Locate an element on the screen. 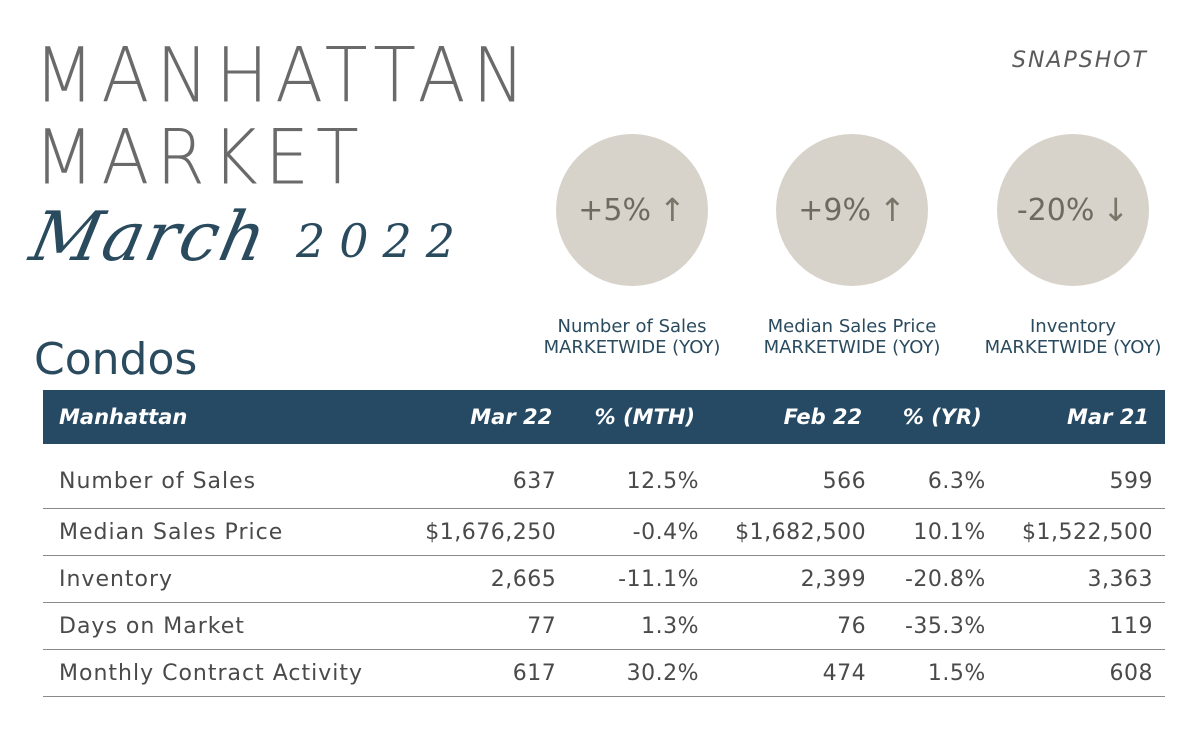 Image resolution: width=1200 pixels, height=734 pixels. stat-label: Inventory MARKETWIDE (YOY) is located at coordinates (1073, 337).